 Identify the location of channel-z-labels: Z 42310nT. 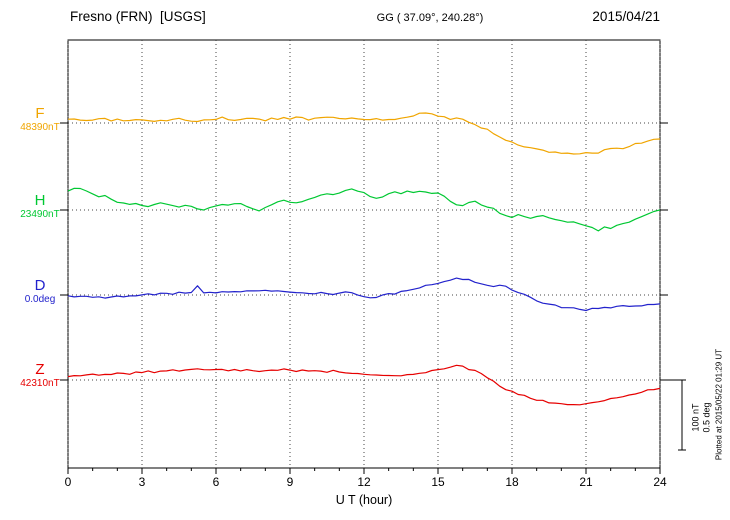
(40, 375).